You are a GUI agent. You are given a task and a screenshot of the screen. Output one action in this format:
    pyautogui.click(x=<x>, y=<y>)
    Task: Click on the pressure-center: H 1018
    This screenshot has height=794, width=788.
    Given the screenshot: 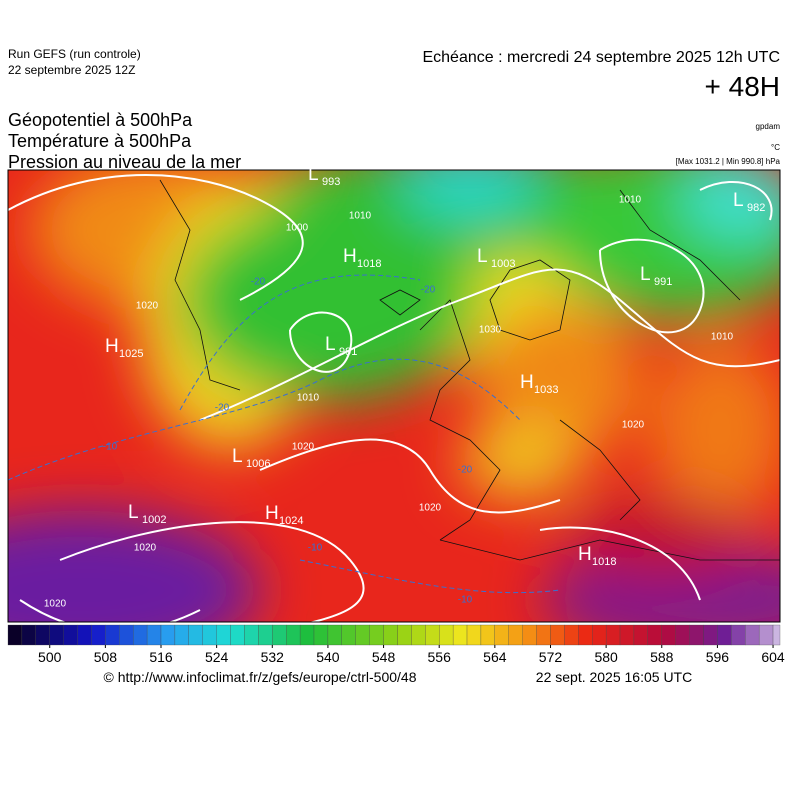 What is the action you would take?
    pyautogui.click(x=597, y=556)
    